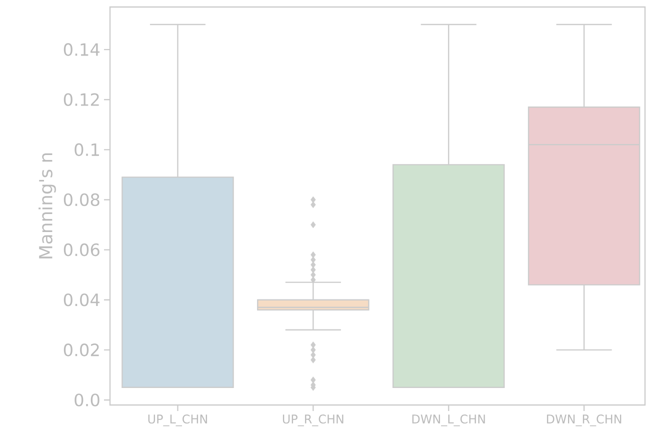  I want to click on y-tick-label: 0.1, so click(86, 149).